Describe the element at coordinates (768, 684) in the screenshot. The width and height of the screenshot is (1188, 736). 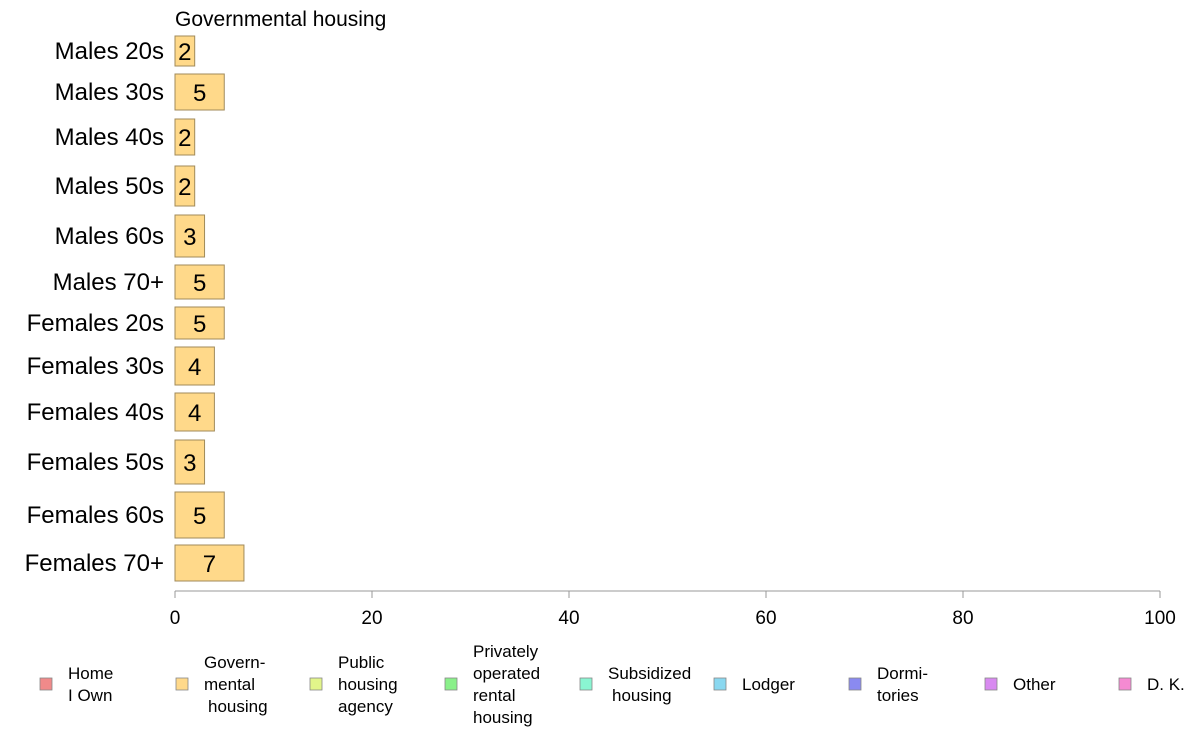
I see `legend-label: Lodger` at that location.